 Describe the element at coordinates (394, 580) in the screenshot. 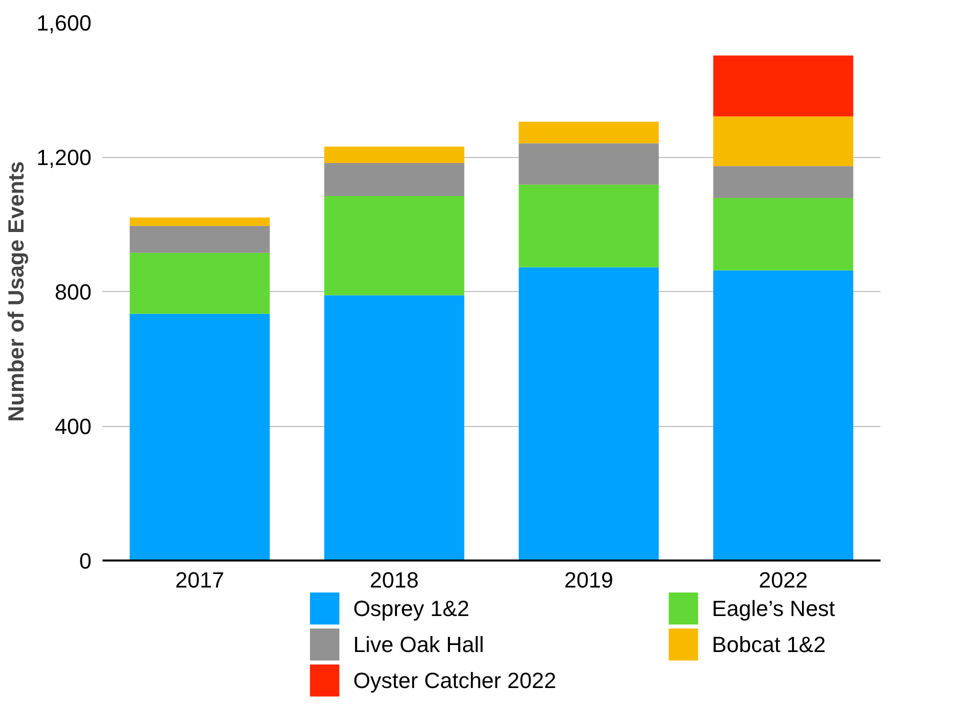

I see `x-tick-label: 2018` at that location.